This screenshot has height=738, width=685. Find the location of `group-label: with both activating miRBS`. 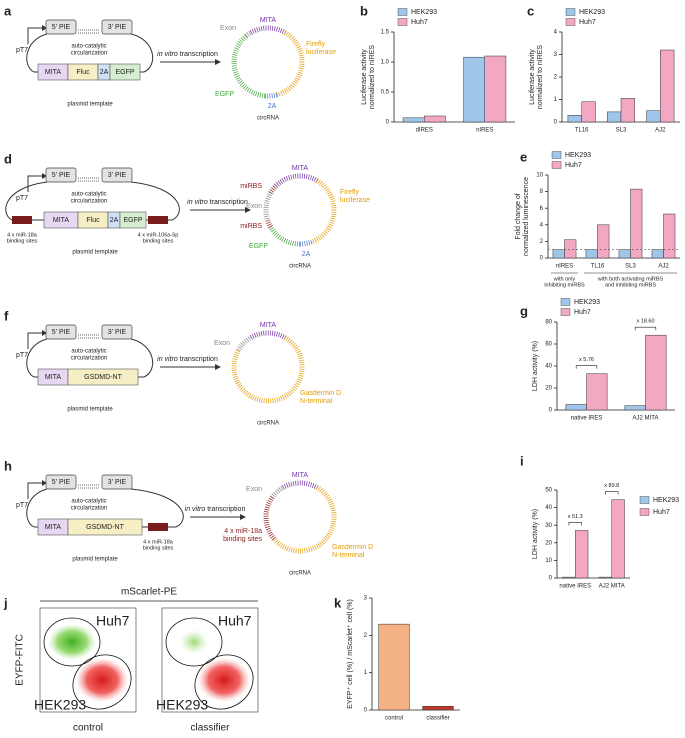

group-label: with both activating miRBS is located at coordinates (630, 279).